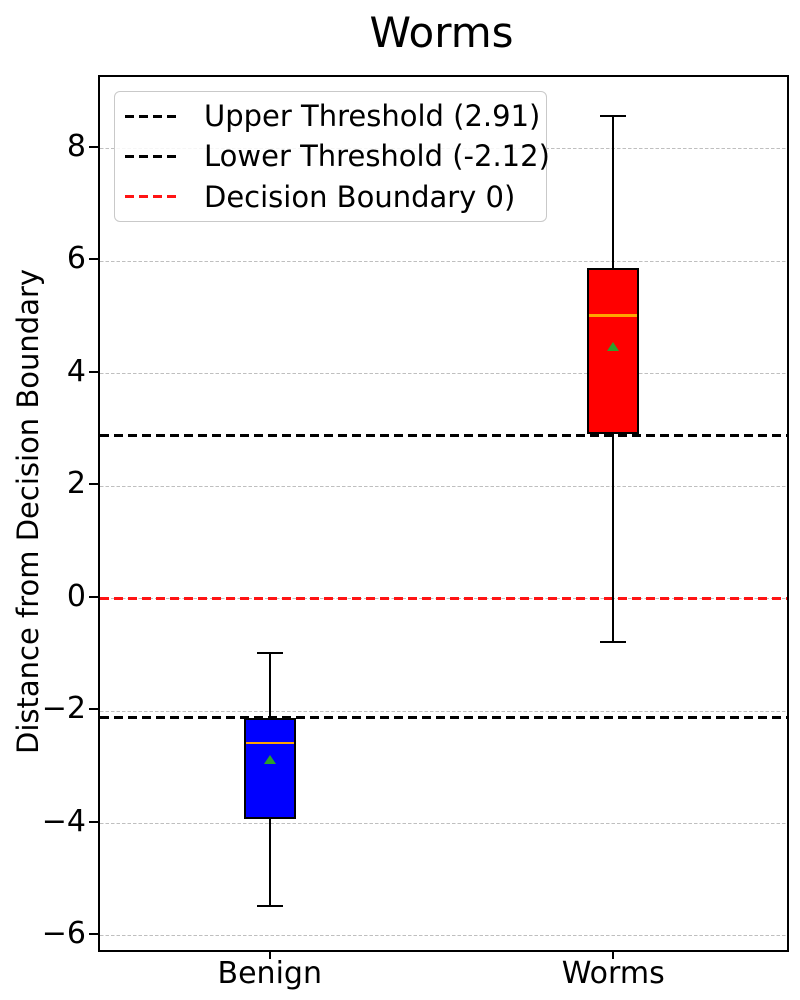 The height and width of the screenshot is (1000, 800). What do you see at coordinates (63, 933) in the screenshot?
I see `y-tick-label--6: −6` at bounding box center [63, 933].